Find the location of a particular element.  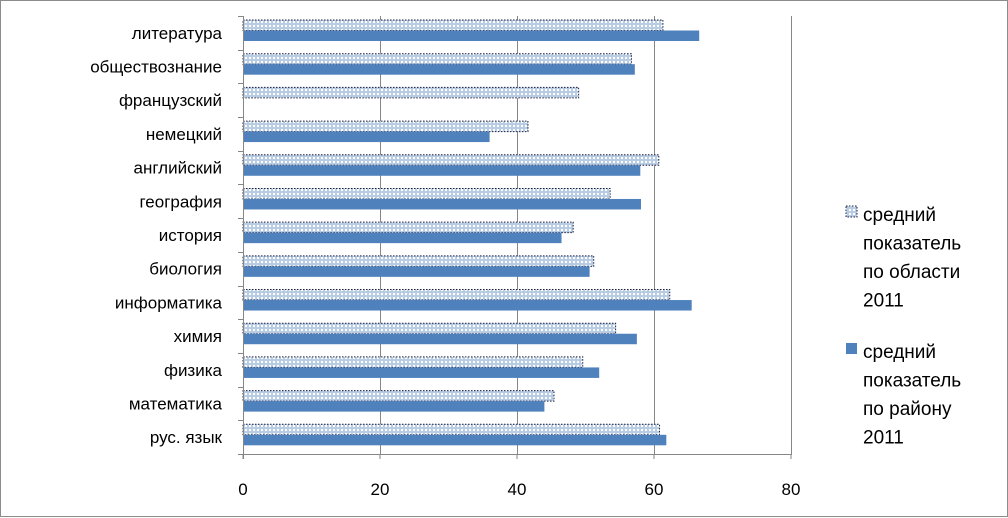

legend-swatch-rayon is located at coordinates (851, 348).